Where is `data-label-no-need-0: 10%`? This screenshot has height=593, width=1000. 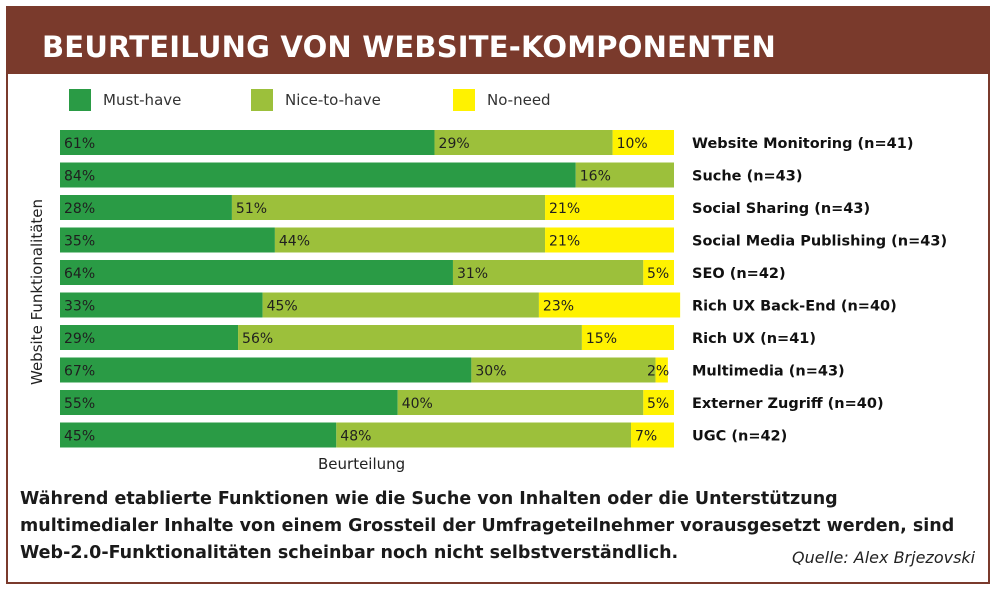 data-label-no-need-0: 10% is located at coordinates (632, 144).